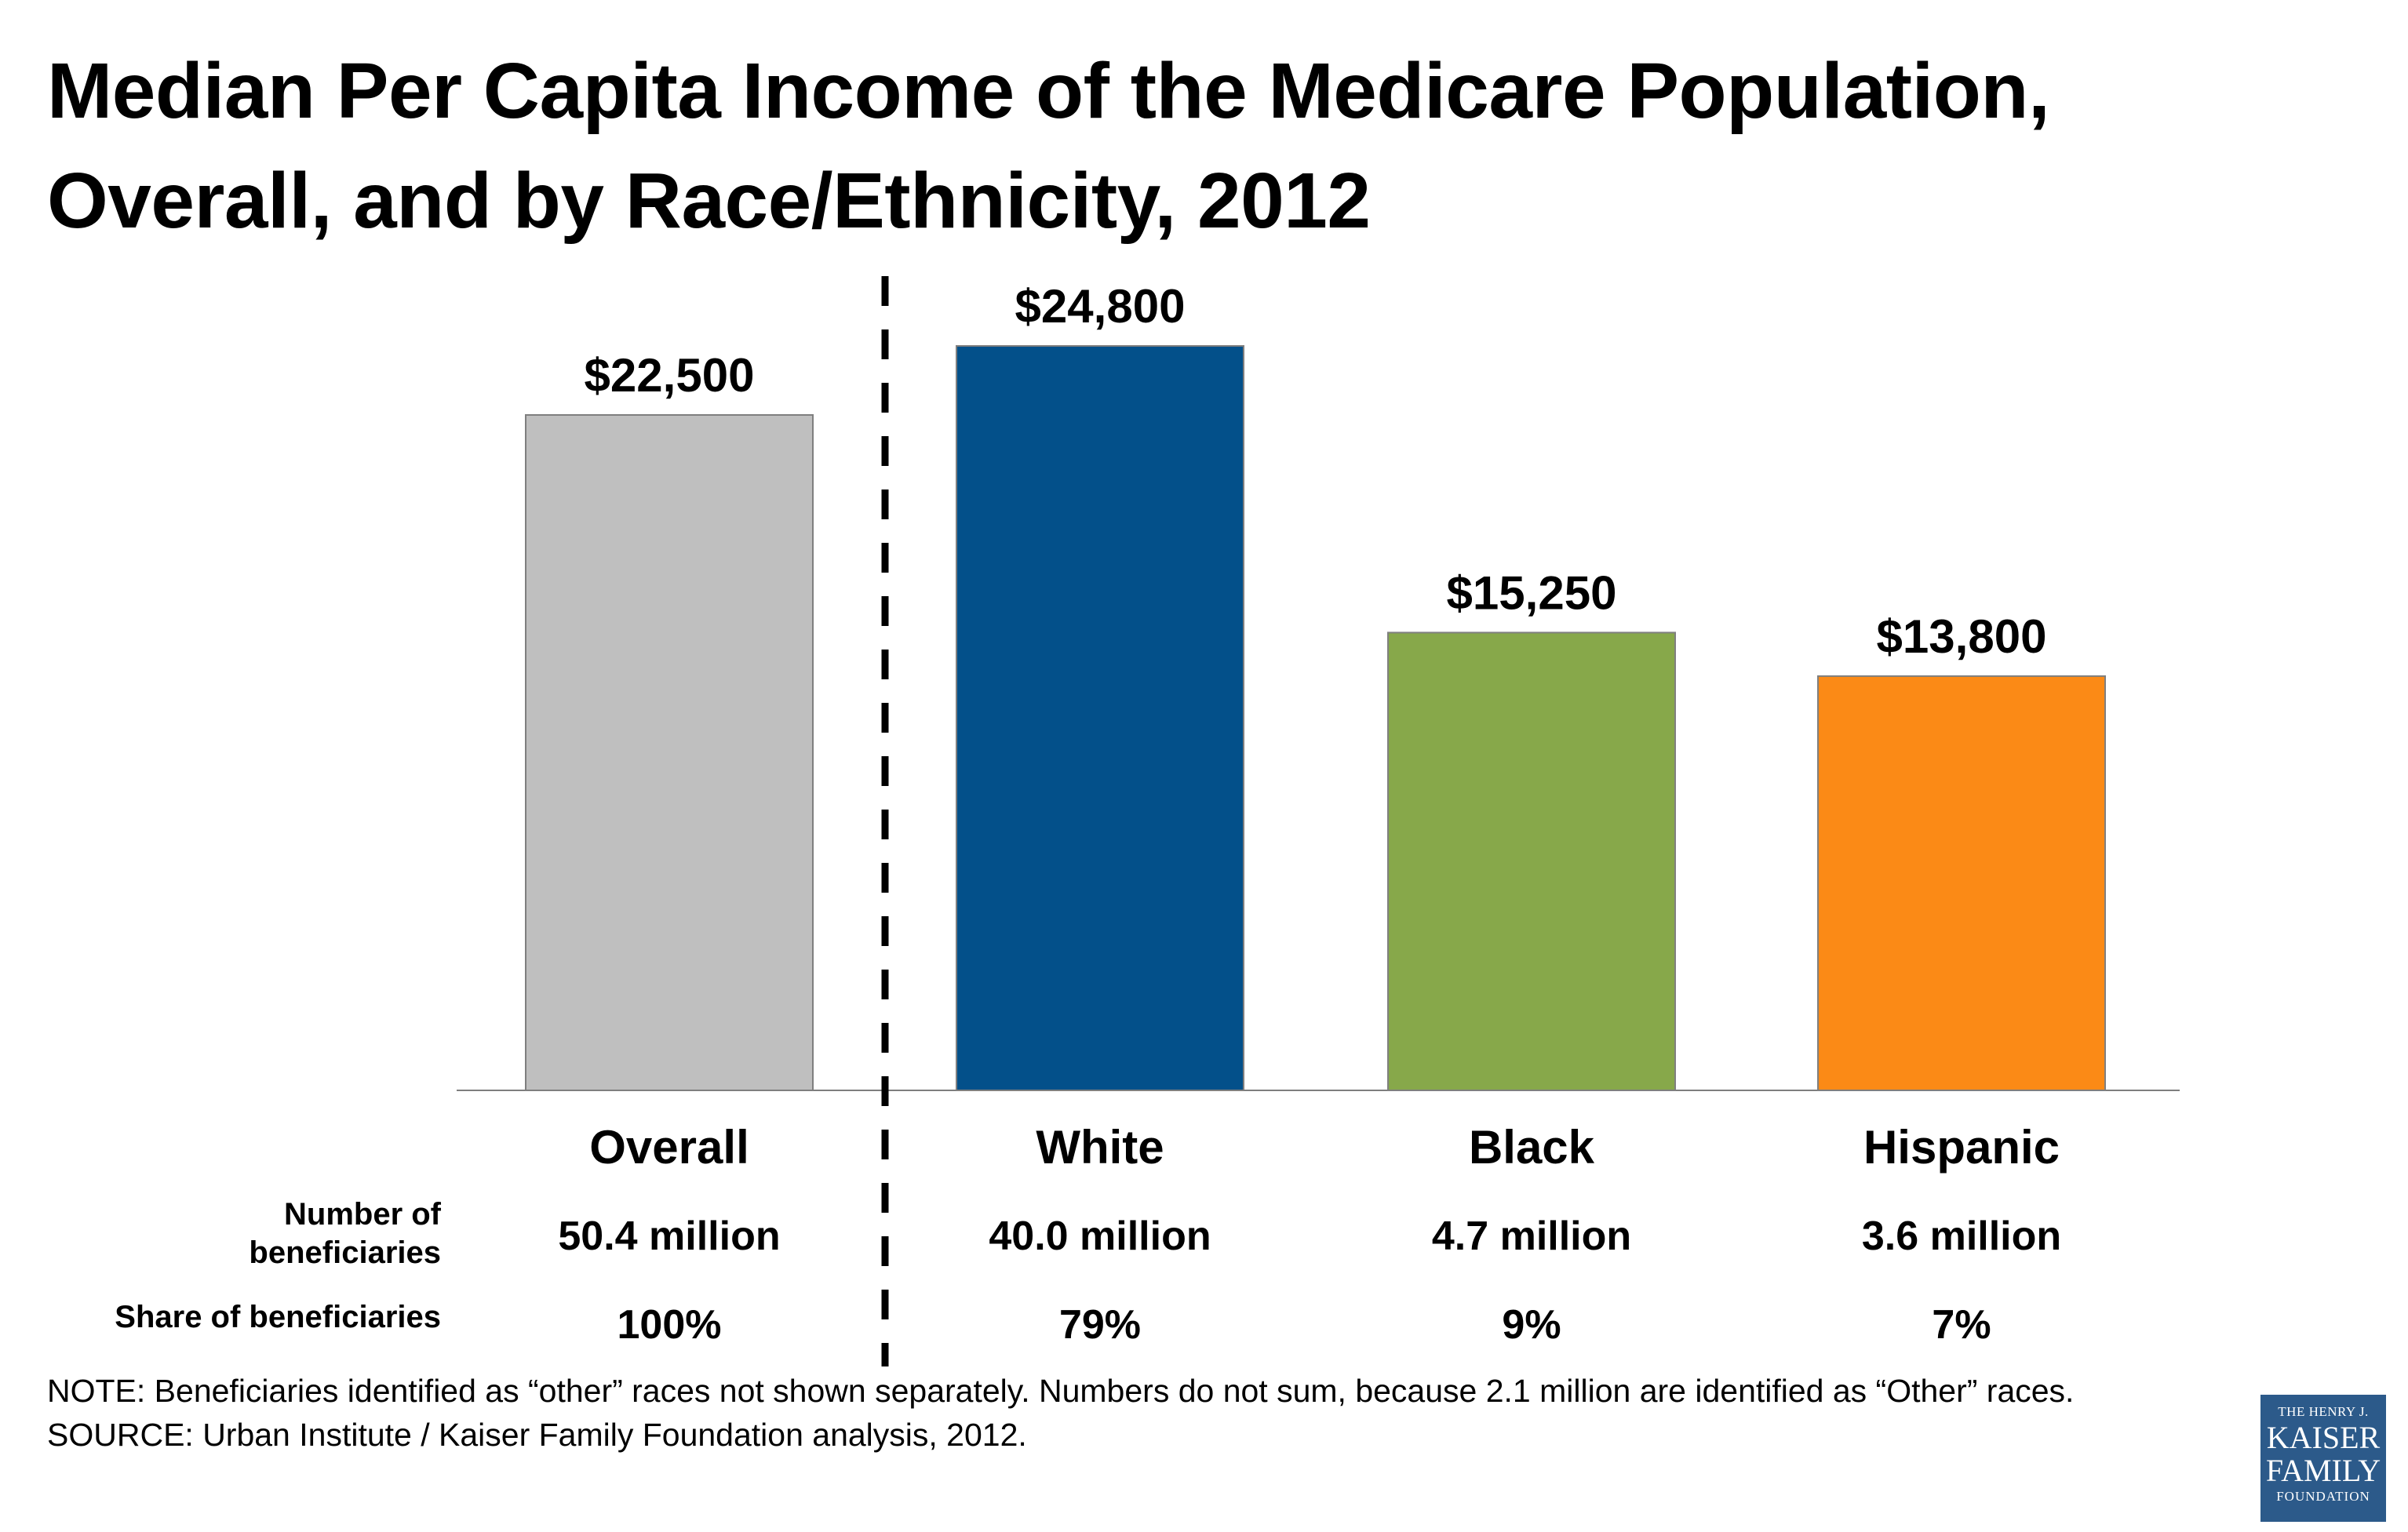 The image size is (2408, 1532). Describe the element at coordinates (2323, 1470) in the screenshot. I see `logo-line-3: FAMILY` at that location.